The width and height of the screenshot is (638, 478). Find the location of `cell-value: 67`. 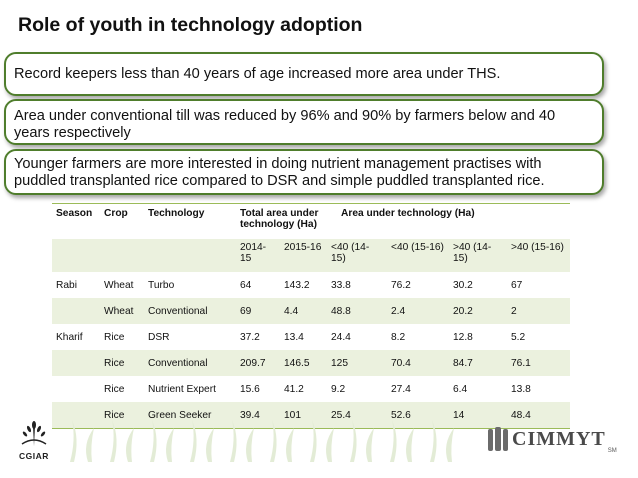

cell-value: 67 is located at coordinates (517, 285).